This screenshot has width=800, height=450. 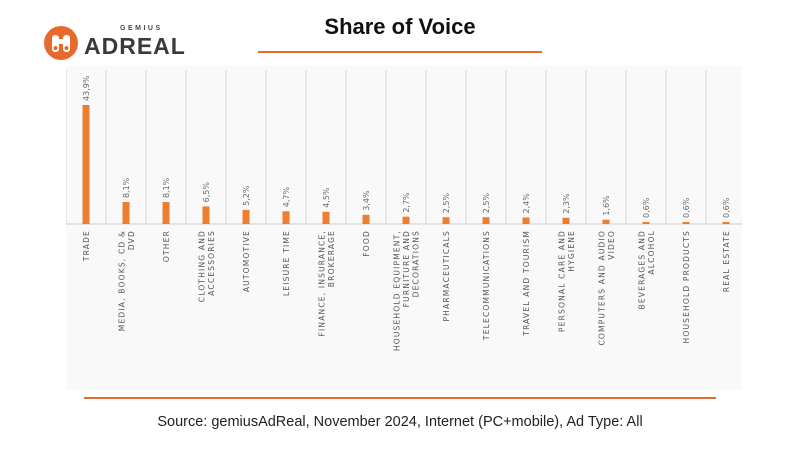 What do you see at coordinates (566, 281) in the screenshot?
I see `x-tick-label: PERSONAL CARE ANDHYGIENE` at bounding box center [566, 281].